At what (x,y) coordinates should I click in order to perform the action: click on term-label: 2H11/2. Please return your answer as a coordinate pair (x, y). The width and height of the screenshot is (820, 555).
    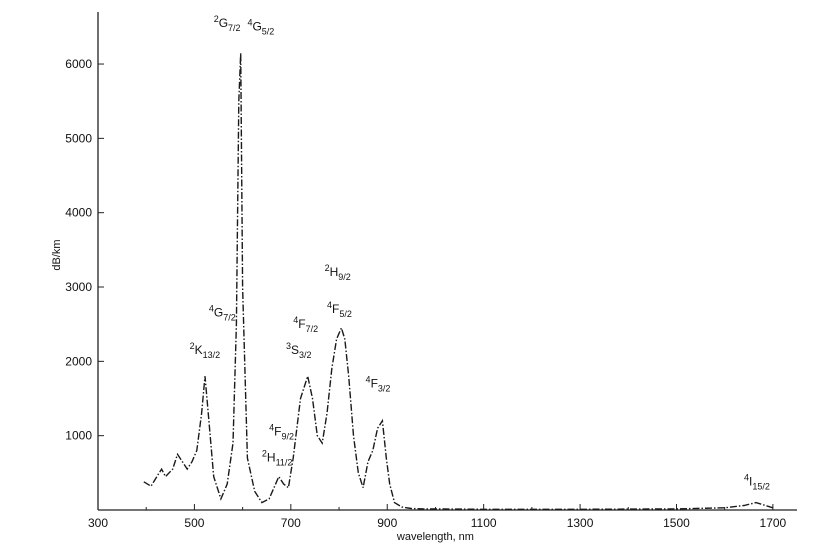
    Looking at the image, I should click on (277, 458).